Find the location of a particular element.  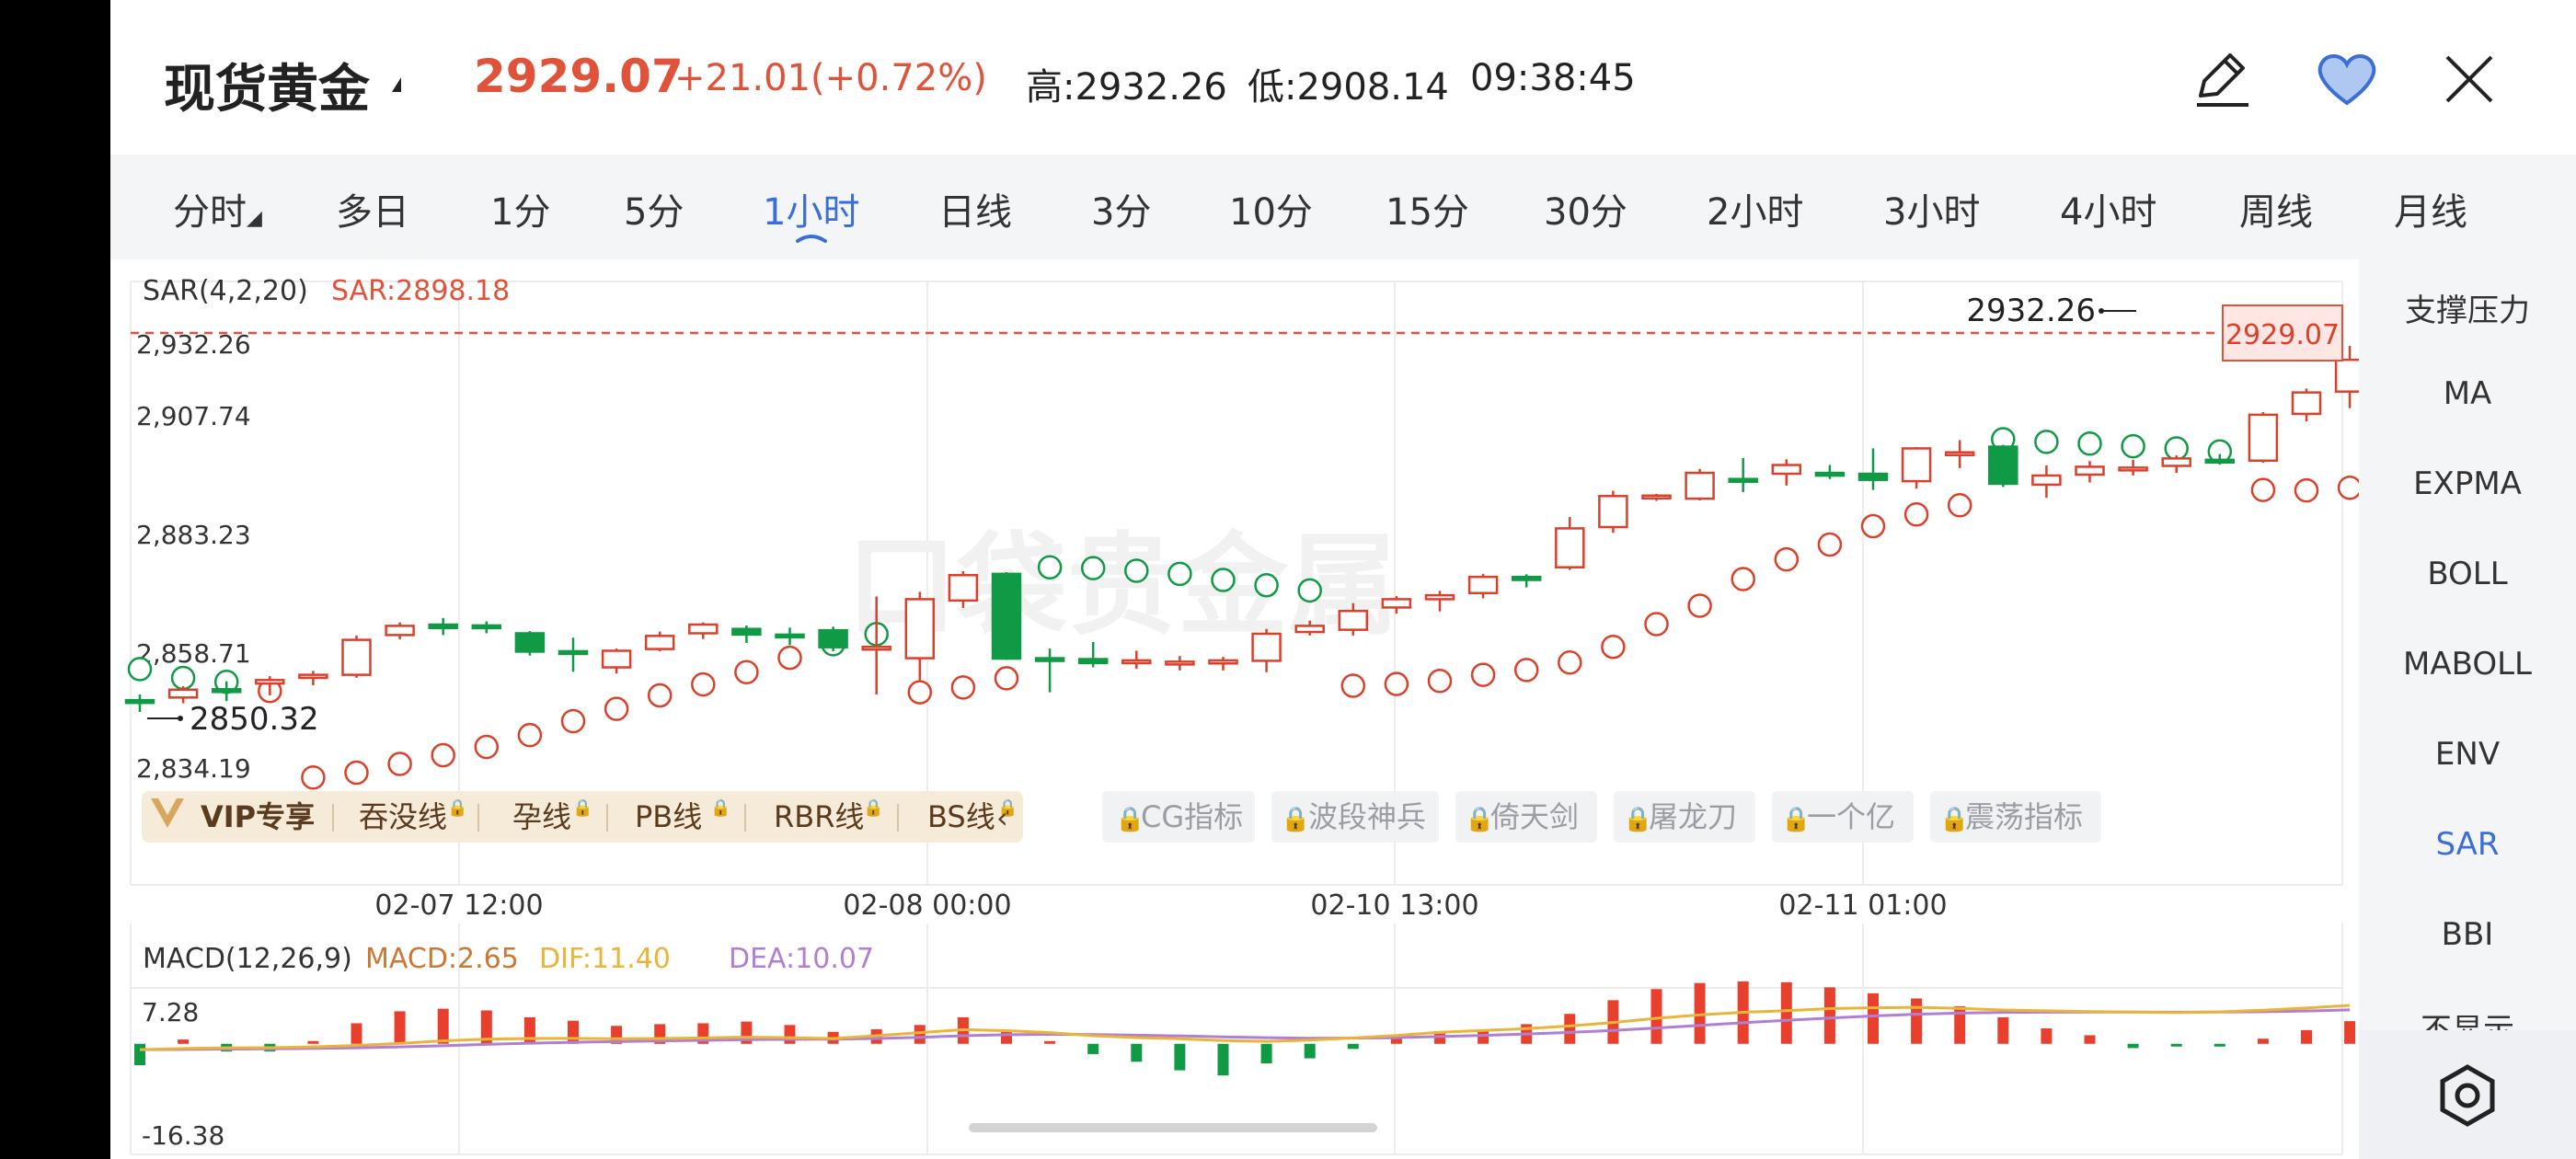

tab-3hour: 3小时 is located at coordinates (1932, 212).